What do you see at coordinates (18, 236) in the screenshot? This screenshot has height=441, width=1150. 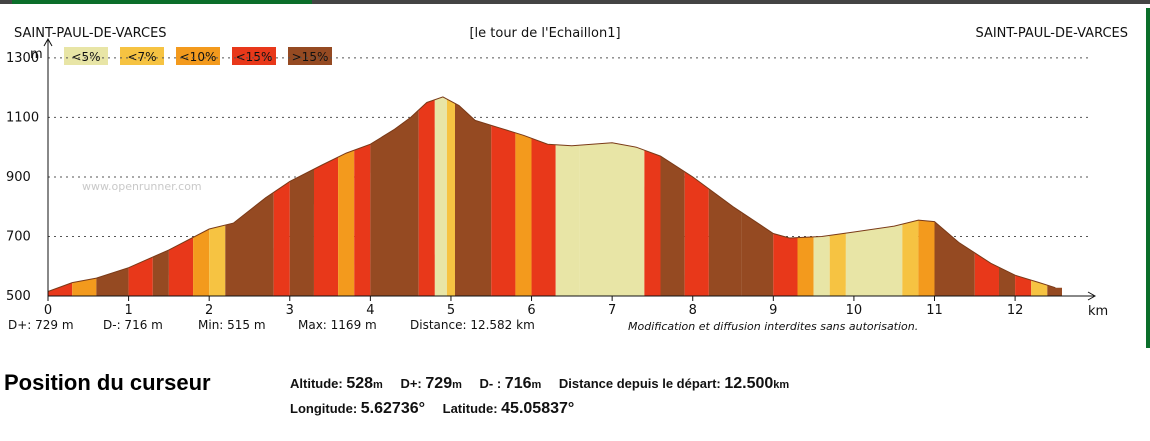 I see `y-tick-label-1: 700` at bounding box center [18, 236].